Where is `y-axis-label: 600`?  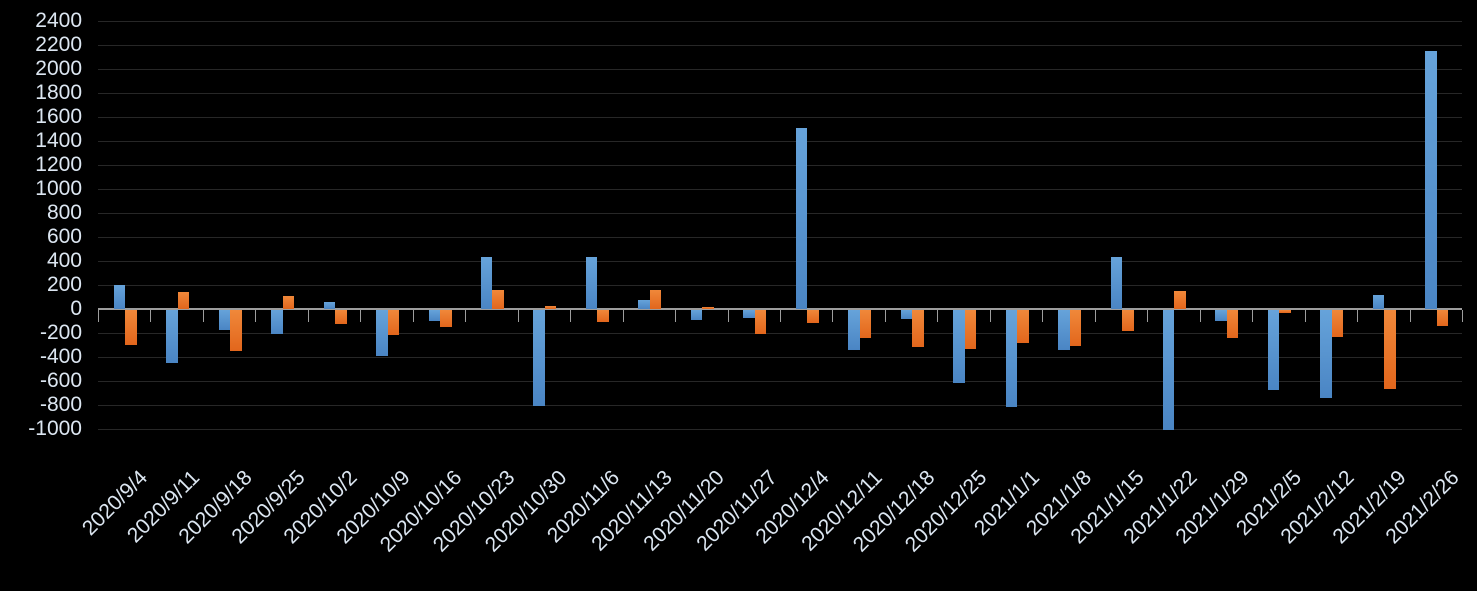
y-axis-label: 600 is located at coordinates (64, 236).